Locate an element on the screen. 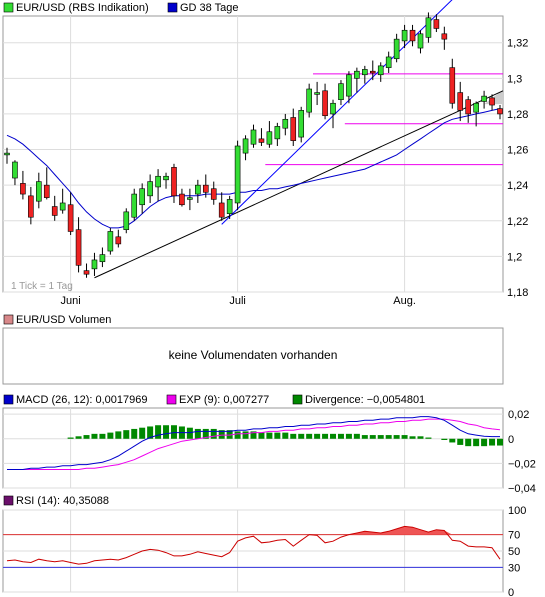  legend-swatch-exp is located at coordinates (171, 399).